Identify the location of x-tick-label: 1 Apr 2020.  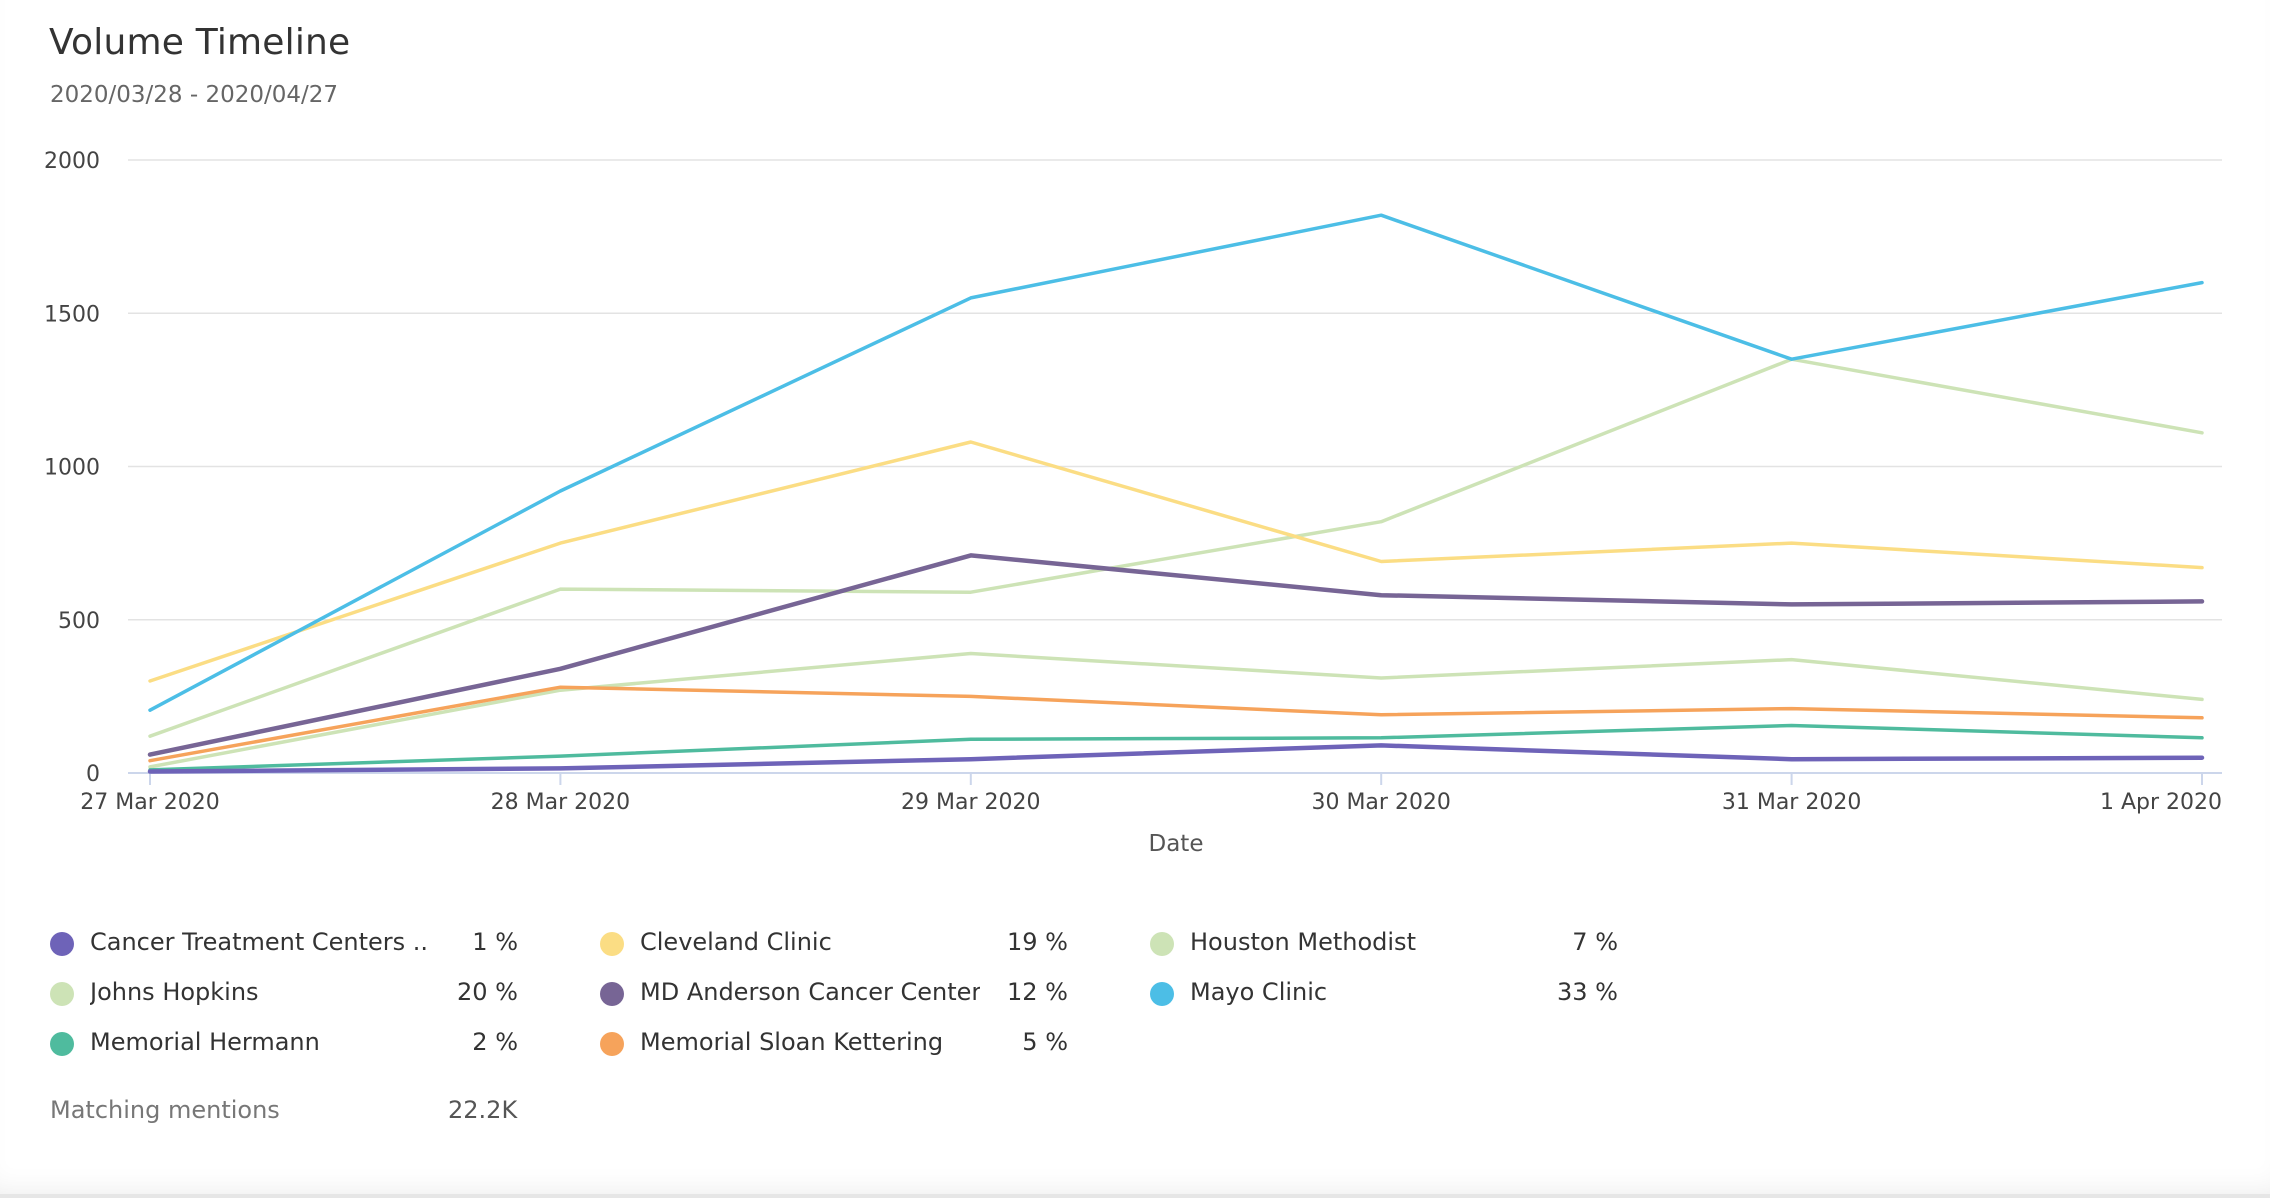
(2161, 802).